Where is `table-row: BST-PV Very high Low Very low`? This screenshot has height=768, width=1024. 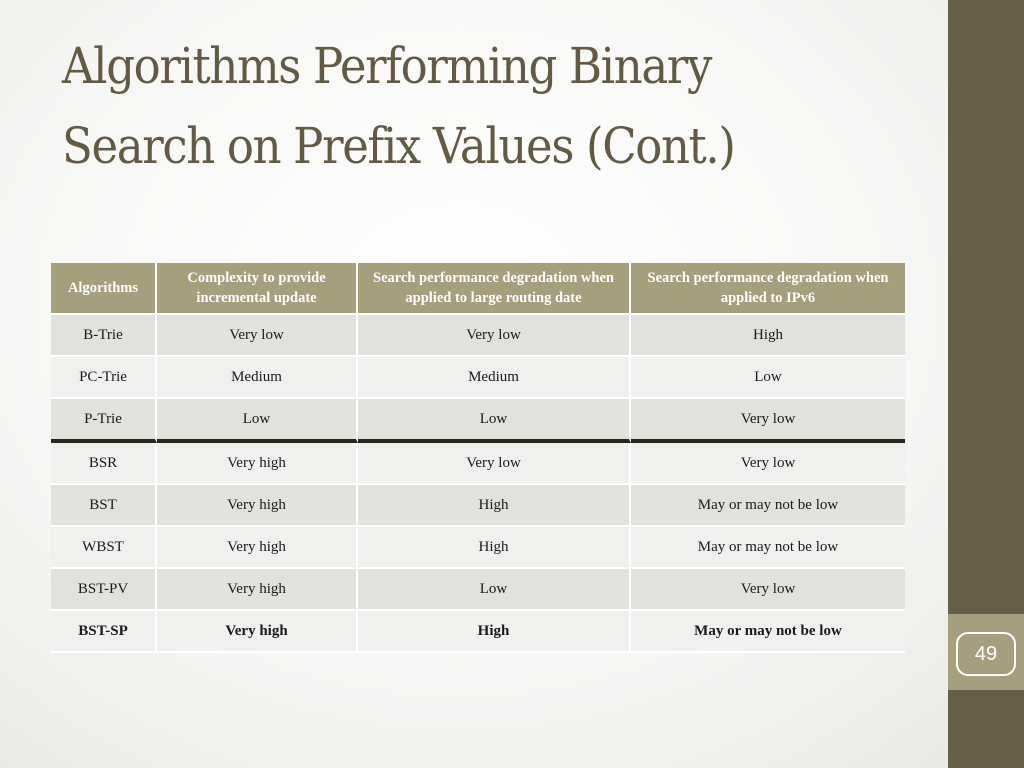 table-row: BST-PV Very high Low Very low is located at coordinates (478, 590).